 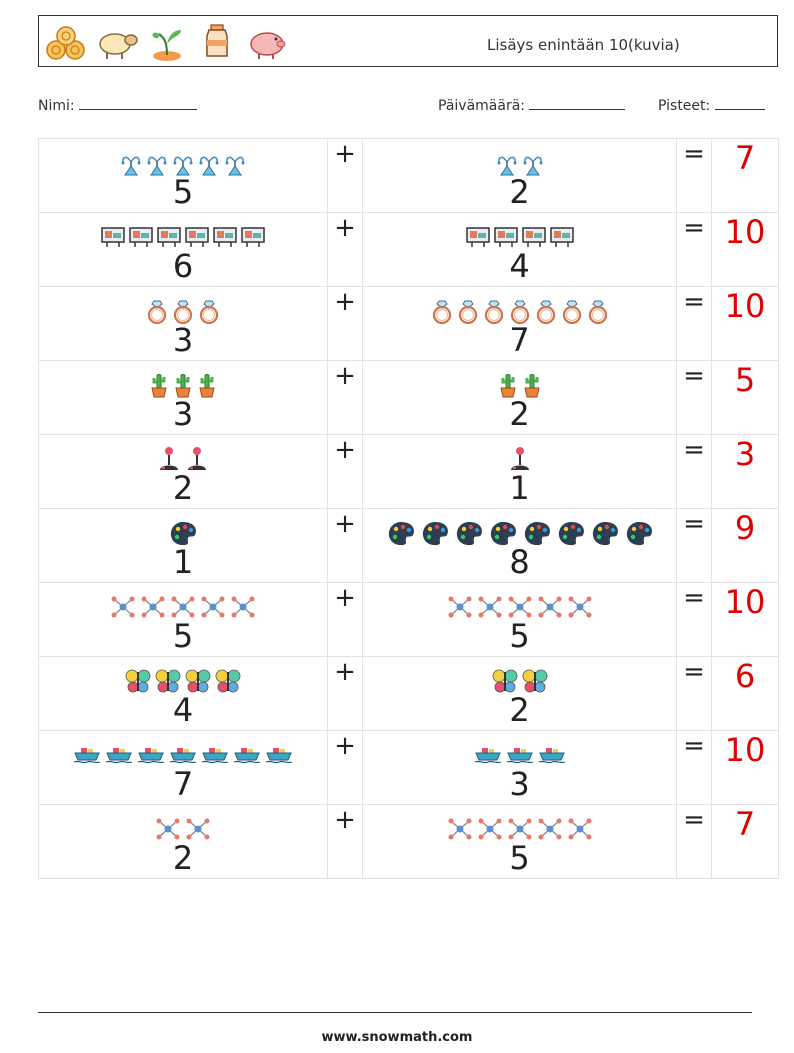 I want to click on problem-row: 5 +5 = 10, so click(x=408, y=619).